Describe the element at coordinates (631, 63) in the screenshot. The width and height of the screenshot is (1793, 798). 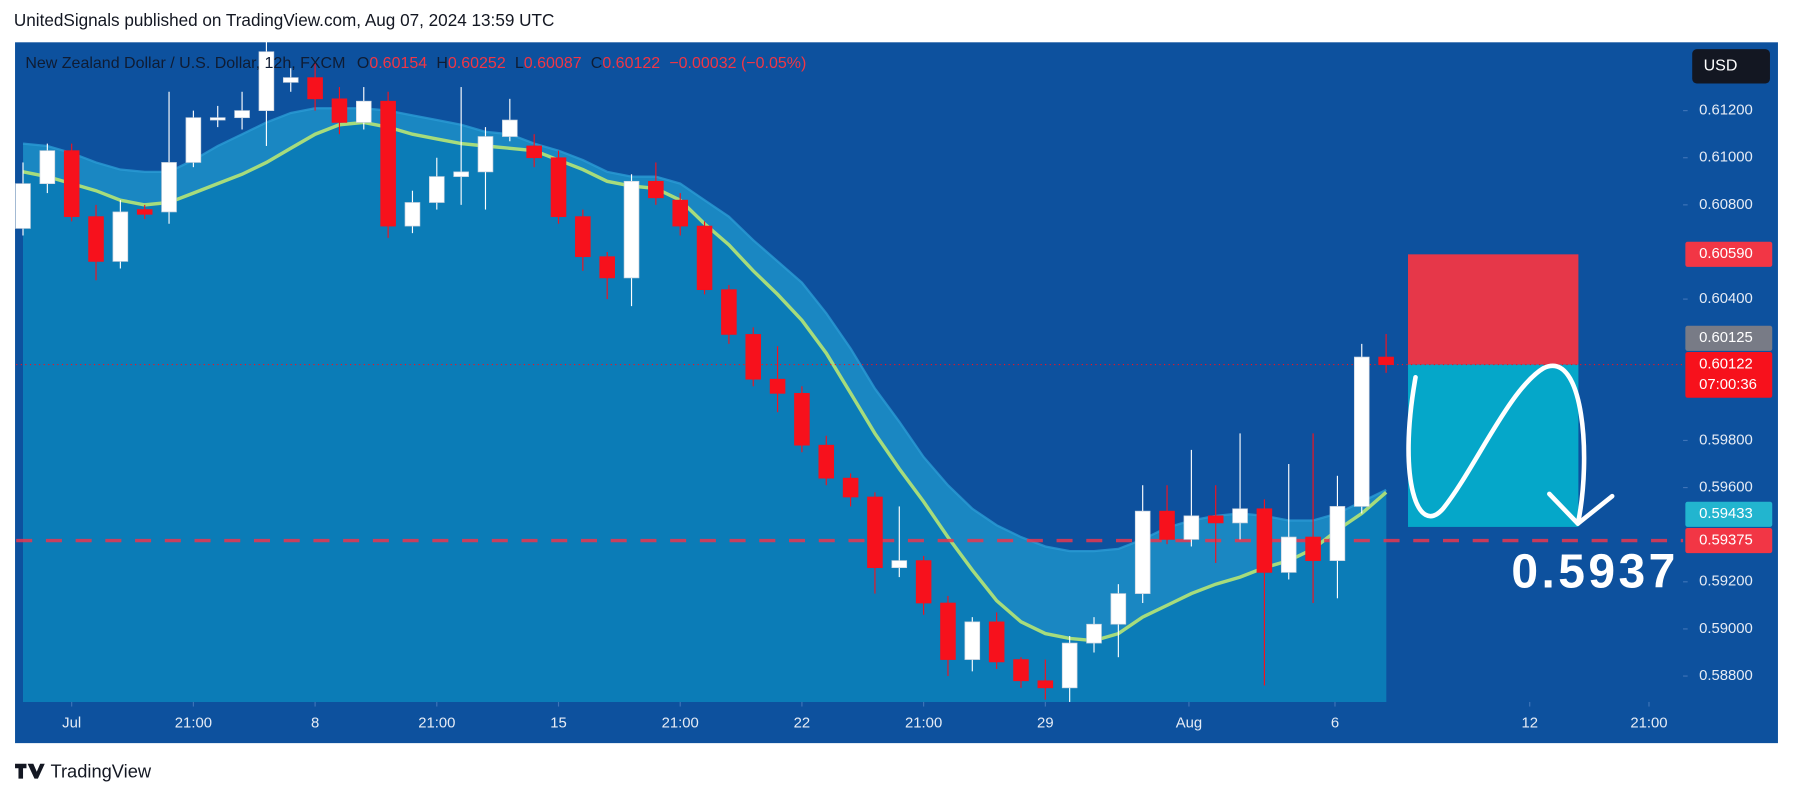
I see `legend-value: 0.60122` at that location.